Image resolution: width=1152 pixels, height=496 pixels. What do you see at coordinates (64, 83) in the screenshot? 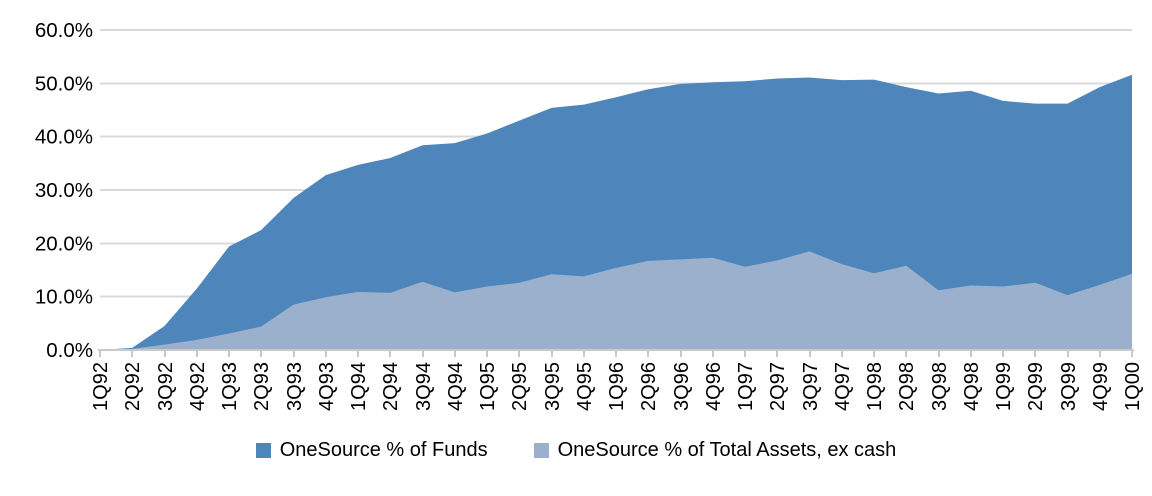
I see `y-tick-label: 50.0%` at bounding box center [64, 83].